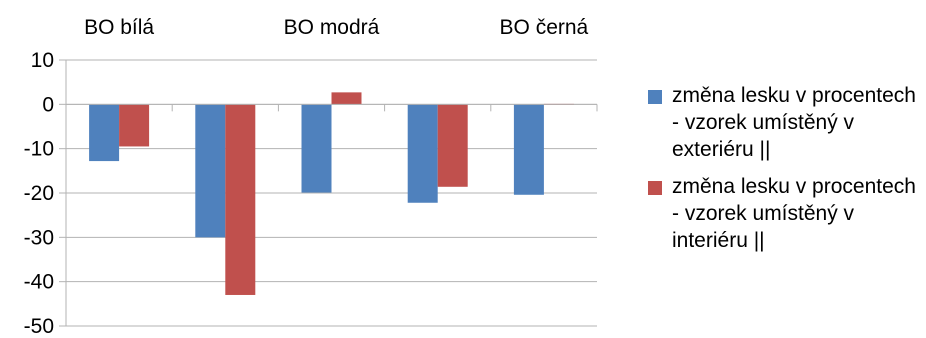 The image size is (926, 338). What do you see at coordinates (39, 237) in the screenshot?
I see `y-tick-label: -30` at bounding box center [39, 237].